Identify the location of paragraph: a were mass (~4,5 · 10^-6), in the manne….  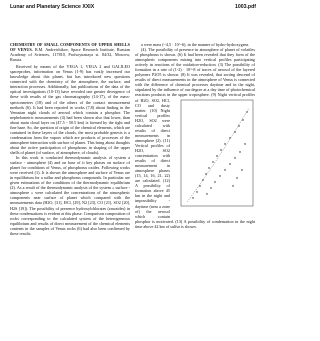
(195, 44).